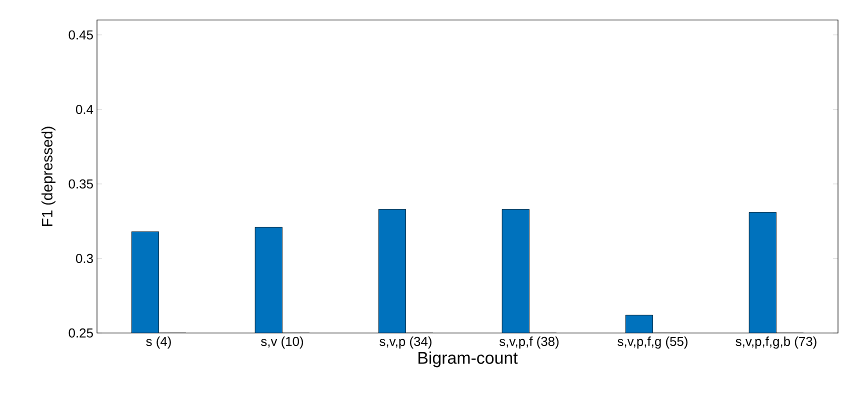  Describe the element at coordinates (85, 109) in the screenshot. I see `y-tick-label: 0.4` at that location.